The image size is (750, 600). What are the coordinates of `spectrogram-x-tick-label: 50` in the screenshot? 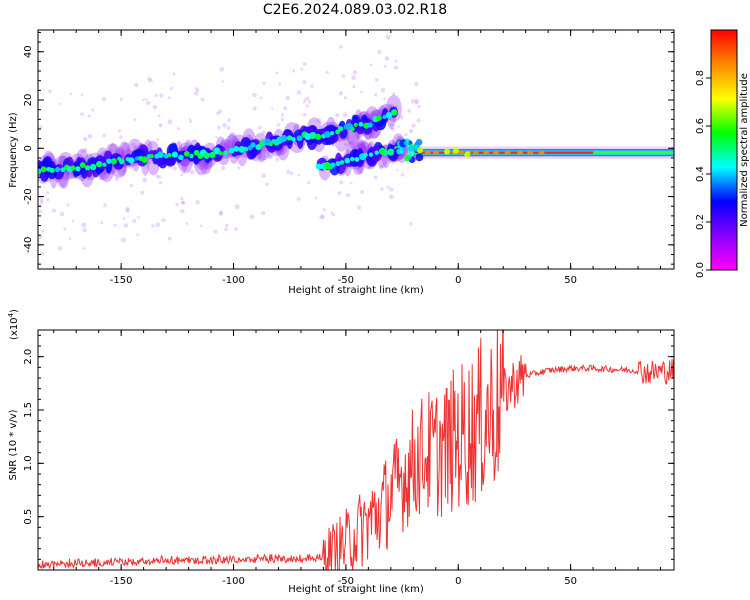 It's located at (570, 280).